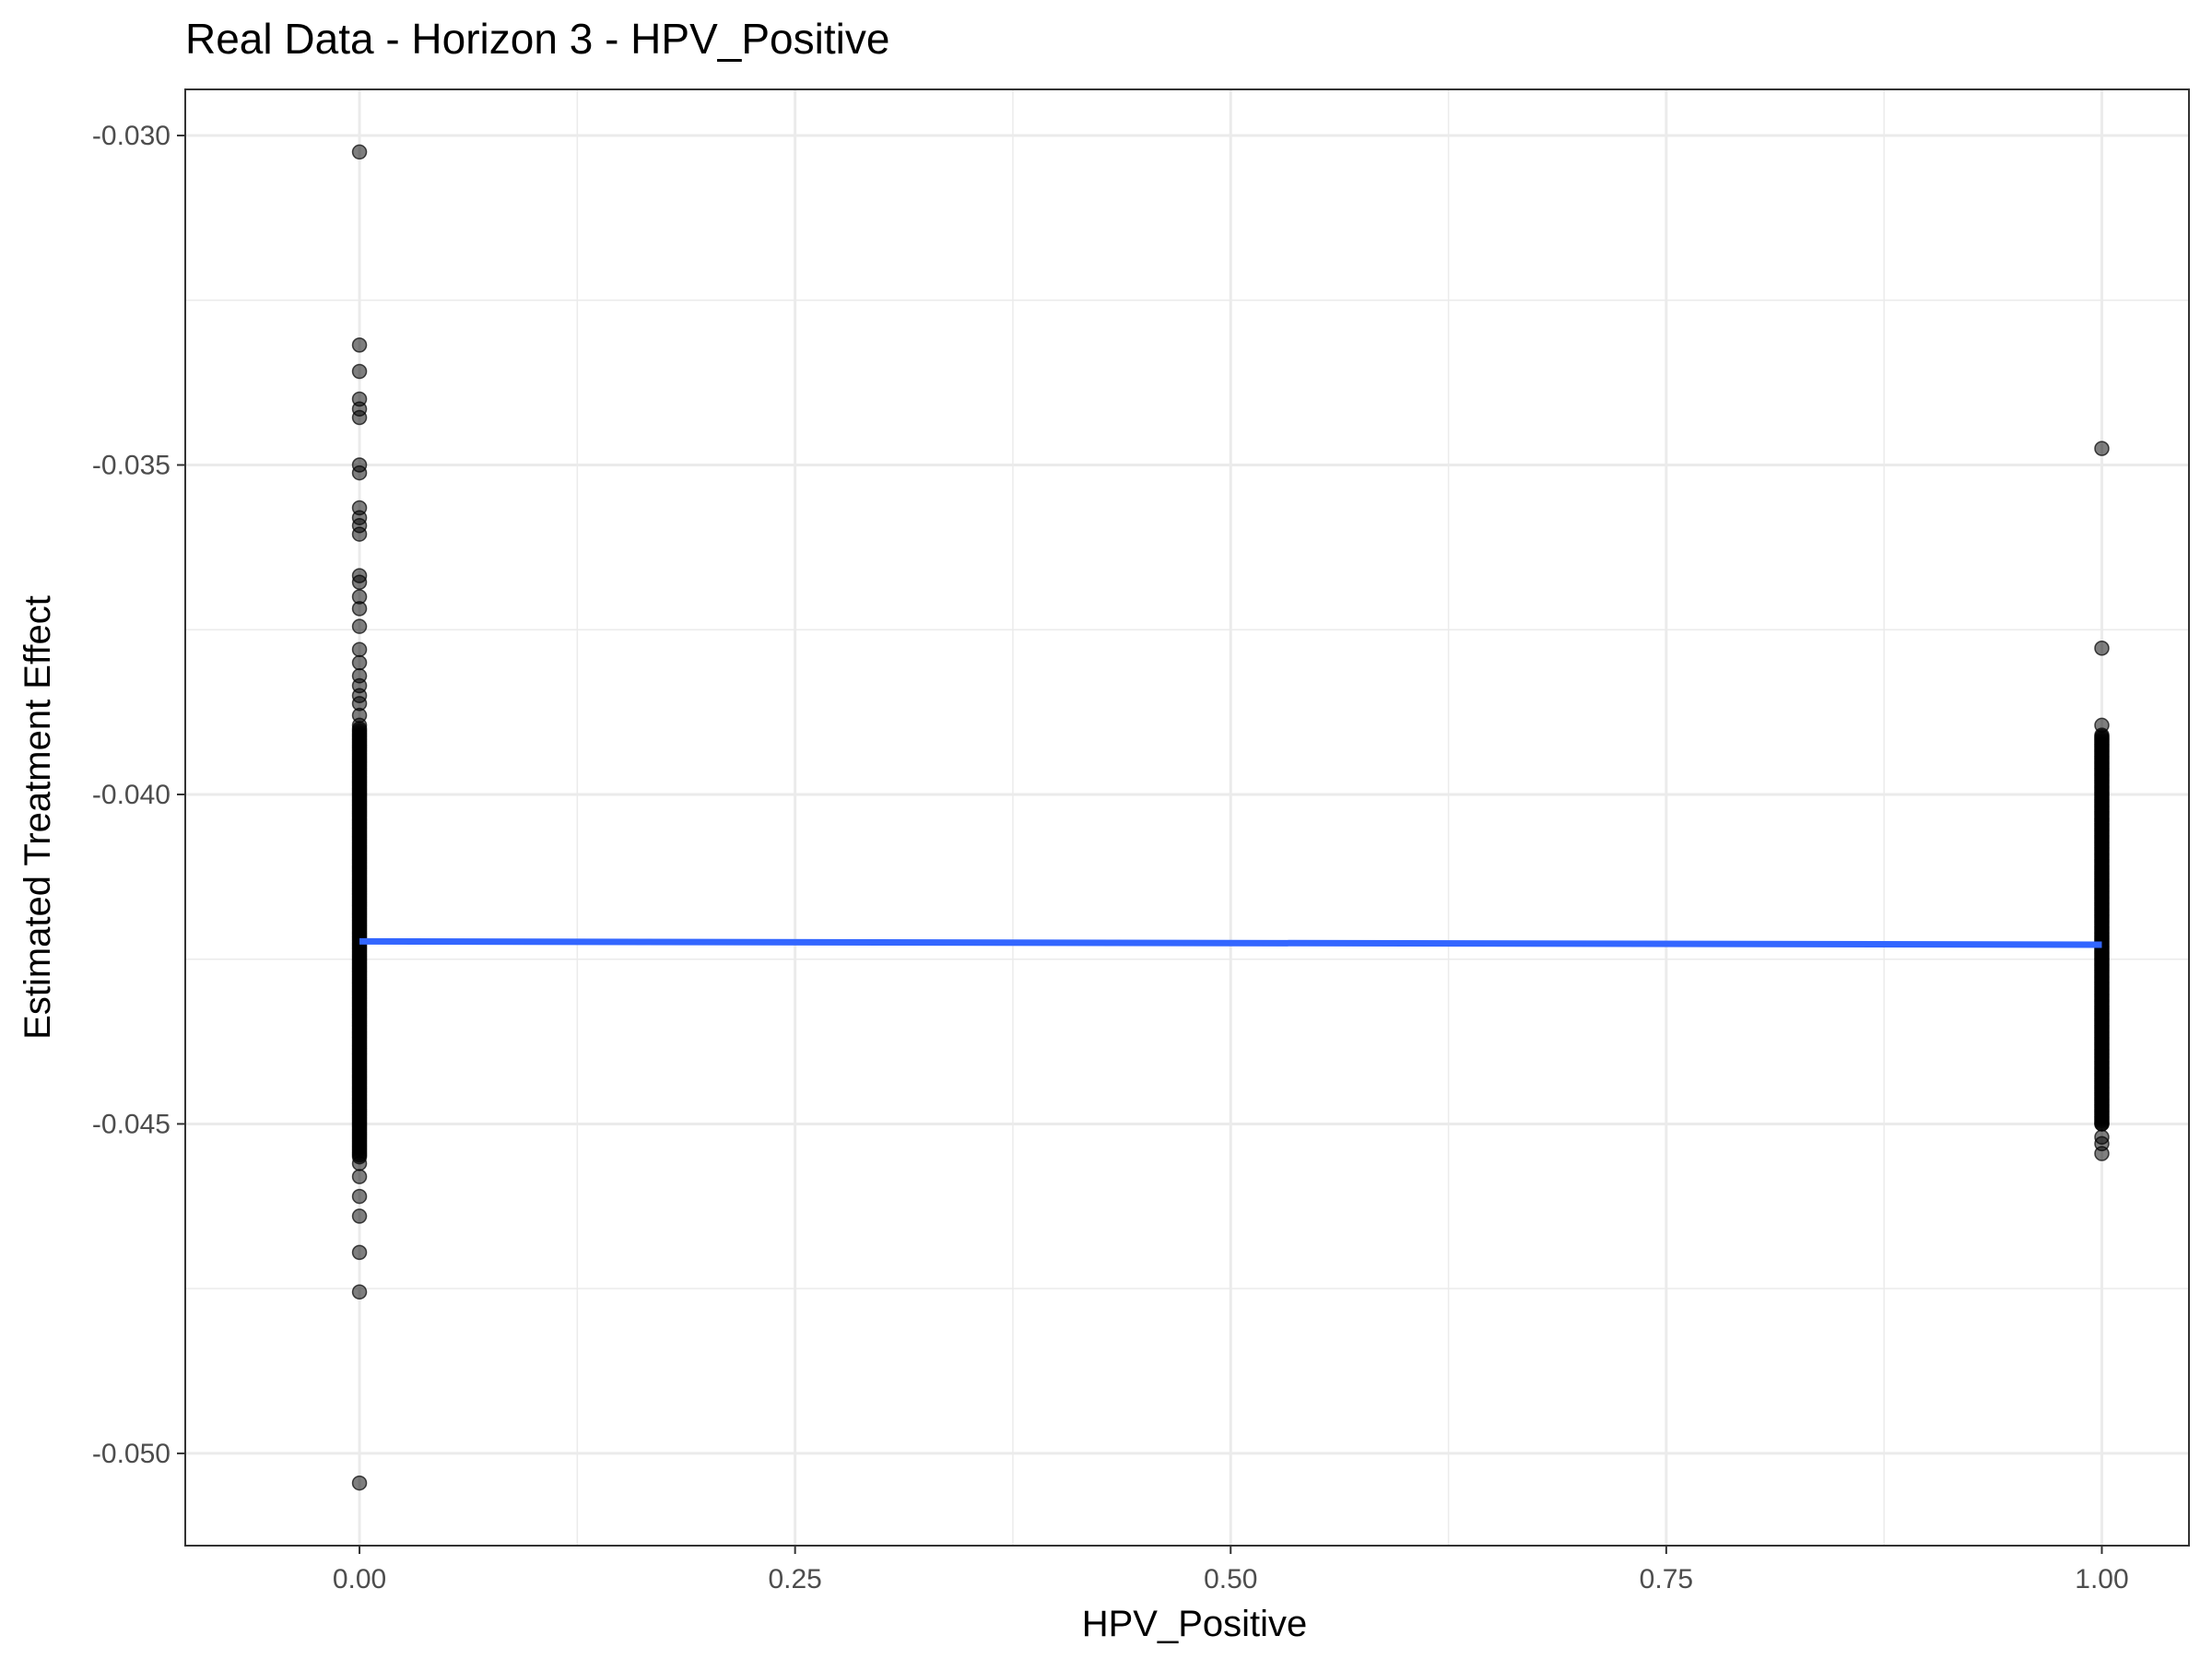 Image resolution: width=2212 pixels, height=1659 pixels. What do you see at coordinates (38, 817) in the screenshot?
I see `y-axis-title: Estimated Treatment Effect` at bounding box center [38, 817].